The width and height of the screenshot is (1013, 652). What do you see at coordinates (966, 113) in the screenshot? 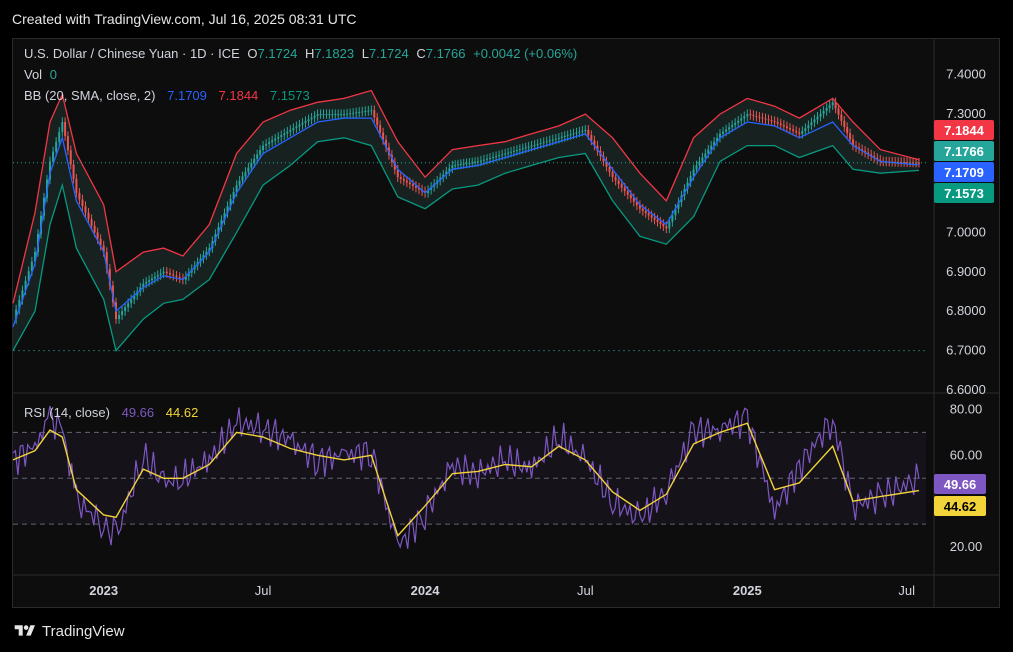
I see `price-tick-label: 7.3000` at bounding box center [966, 113].